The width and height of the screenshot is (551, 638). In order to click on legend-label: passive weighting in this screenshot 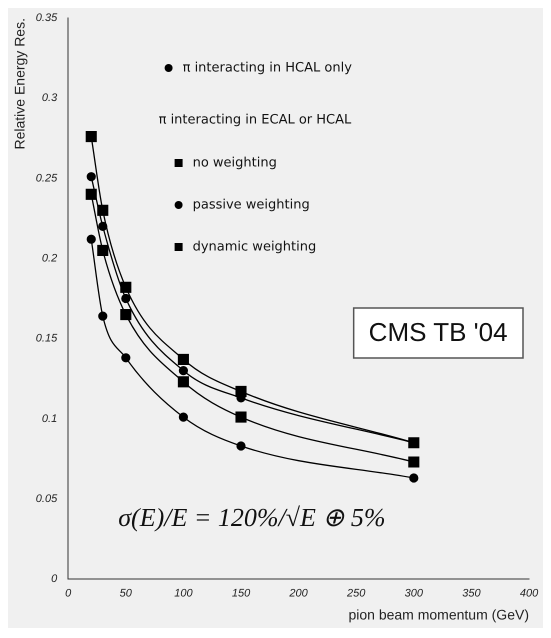, I will do `click(251, 204)`.